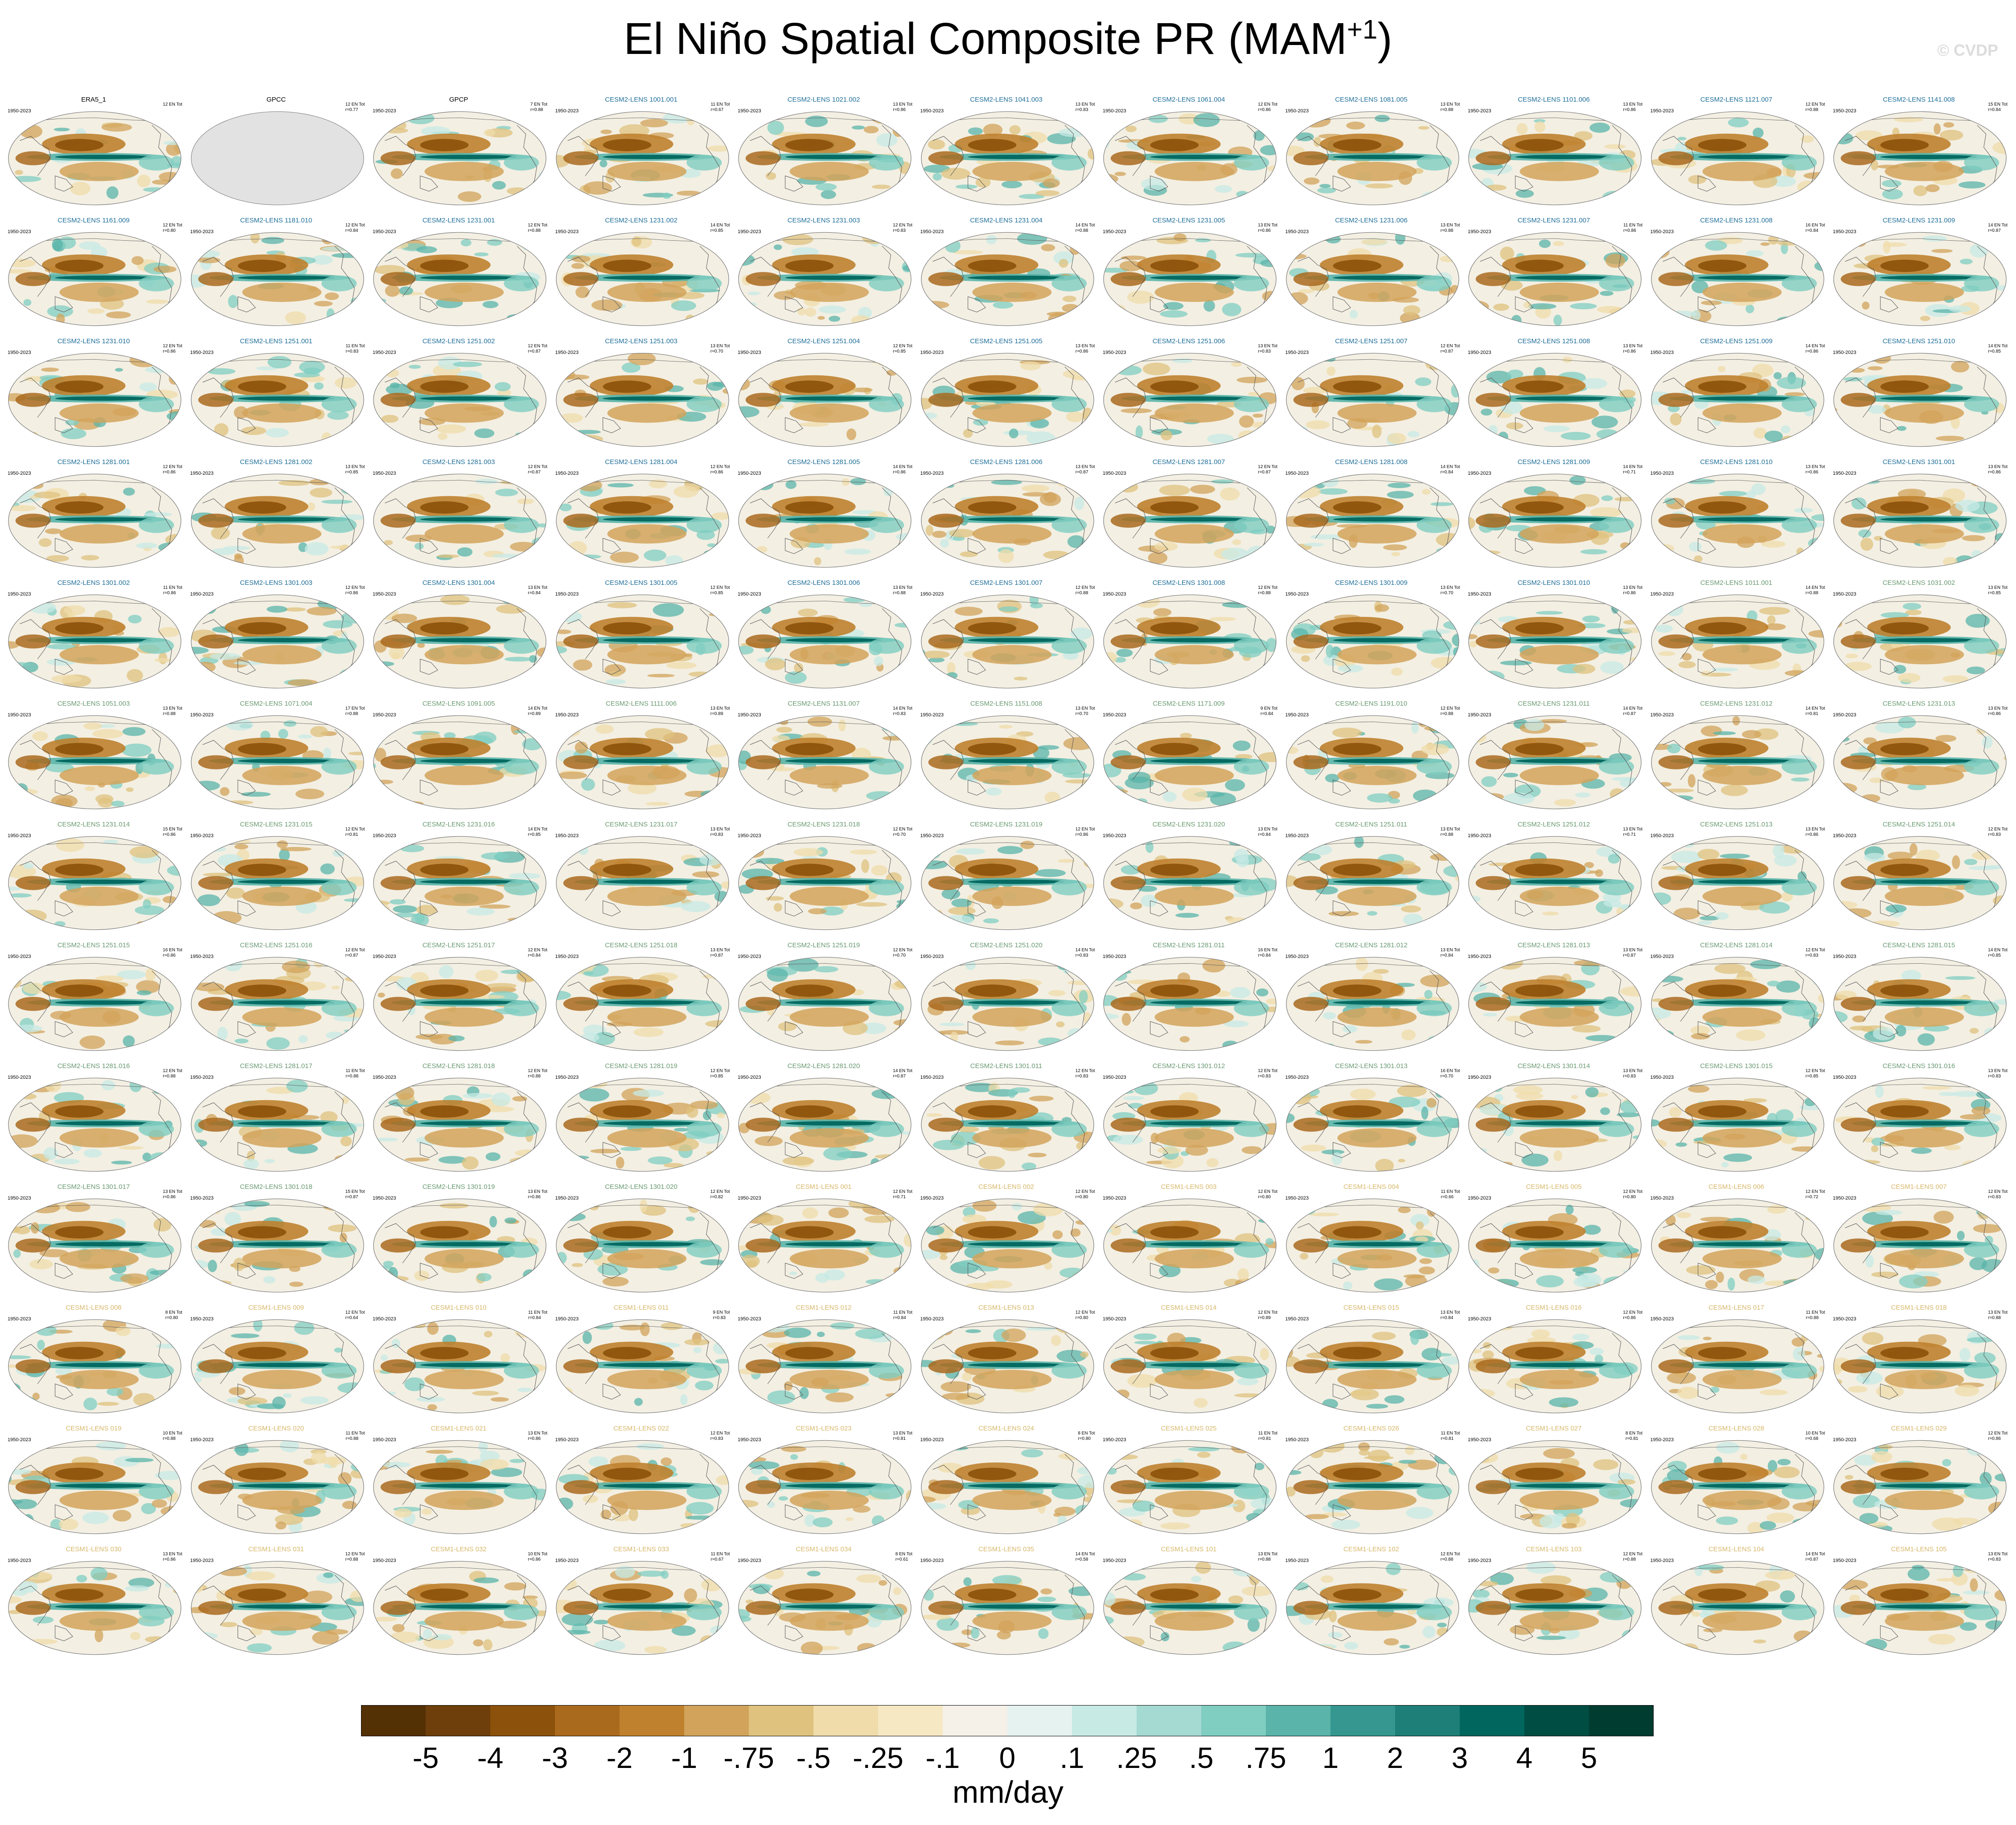 The width and height of the screenshot is (2016, 1825). What do you see at coordinates (721, 1557) in the screenshot?
I see `panel-event-count: 11 EN Tot r=0.67` at bounding box center [721, 1557].